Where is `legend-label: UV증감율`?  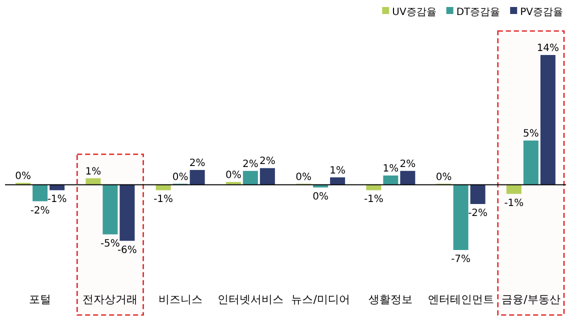 legend-label: UV증감율 is located at coordinates (414, 12).